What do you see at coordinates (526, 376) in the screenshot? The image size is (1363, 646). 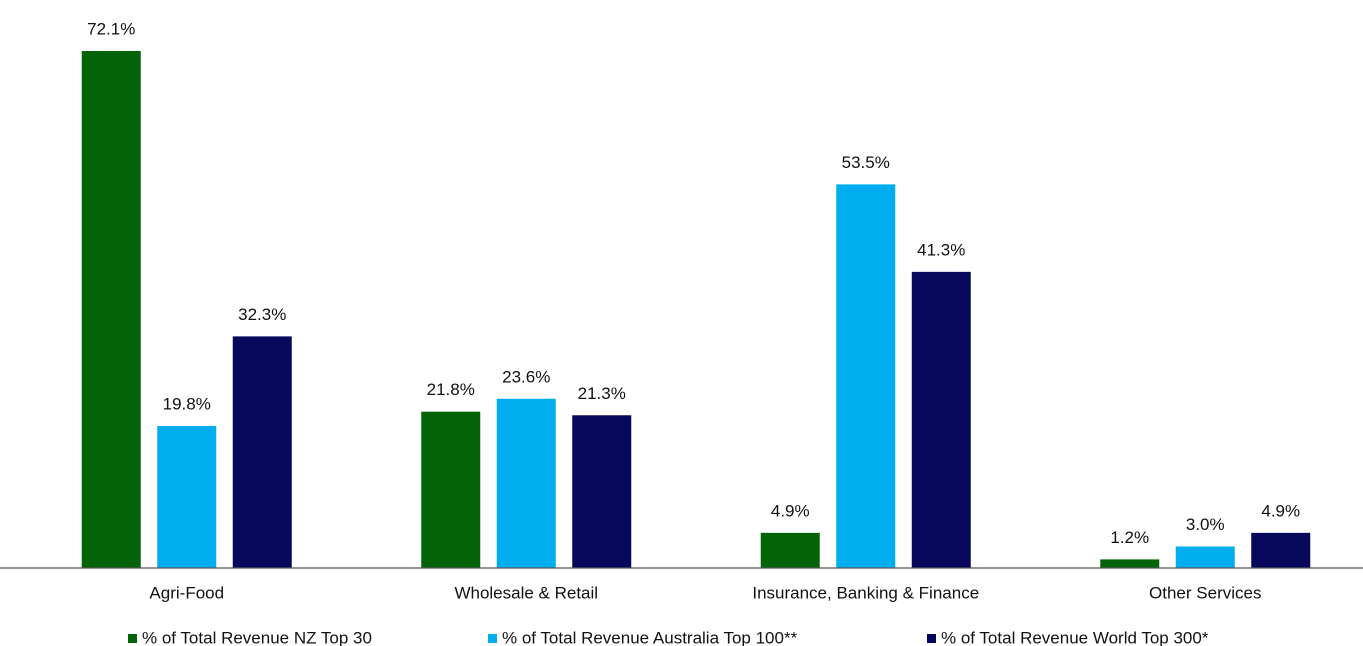 I see `data-label: 23.6%` at bounding box center [526, 376].